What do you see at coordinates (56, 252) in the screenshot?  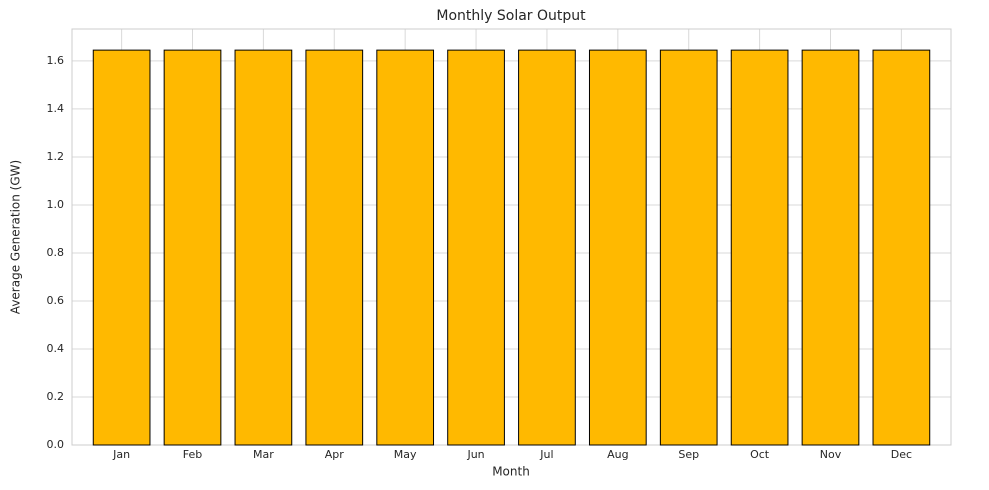 I see `y-tick-label: 0.8` at bounding box center [56, 252].